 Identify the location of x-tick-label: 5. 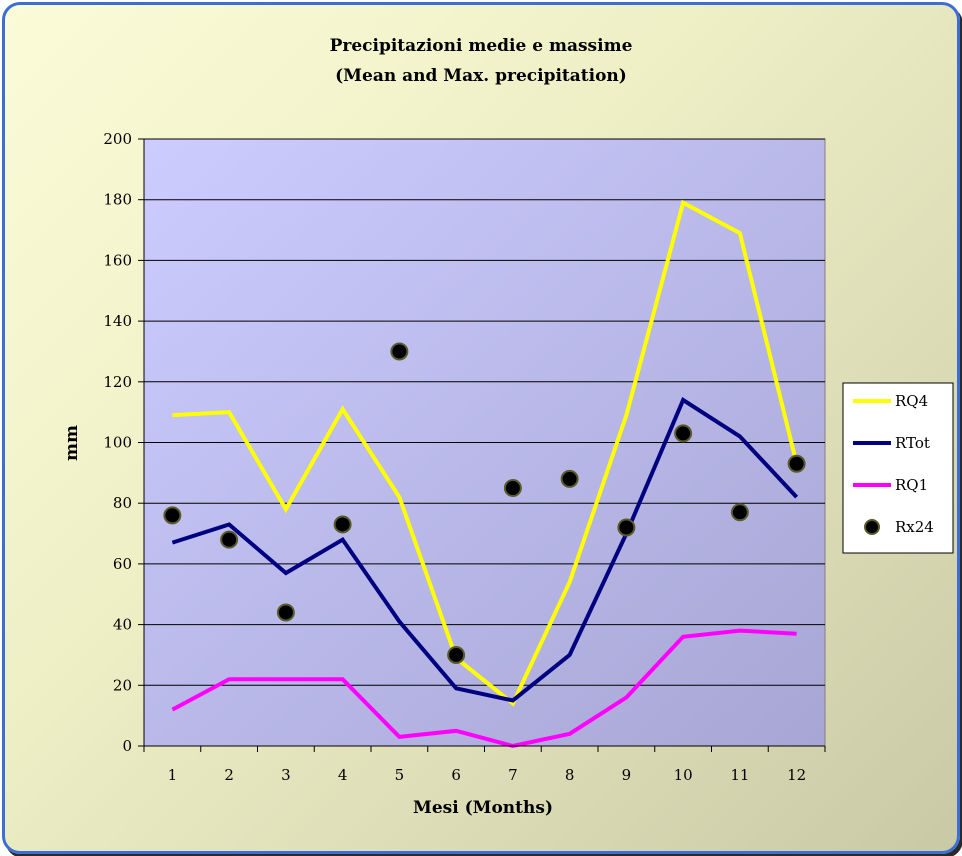
(400, 775).